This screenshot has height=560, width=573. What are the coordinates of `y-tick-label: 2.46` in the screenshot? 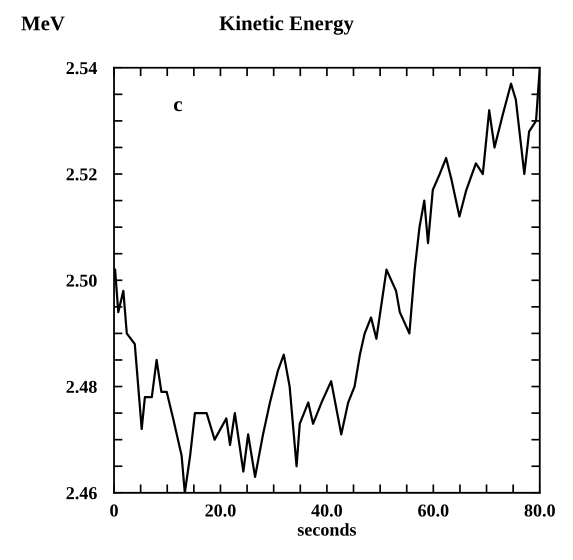 It's located at (81, 493).